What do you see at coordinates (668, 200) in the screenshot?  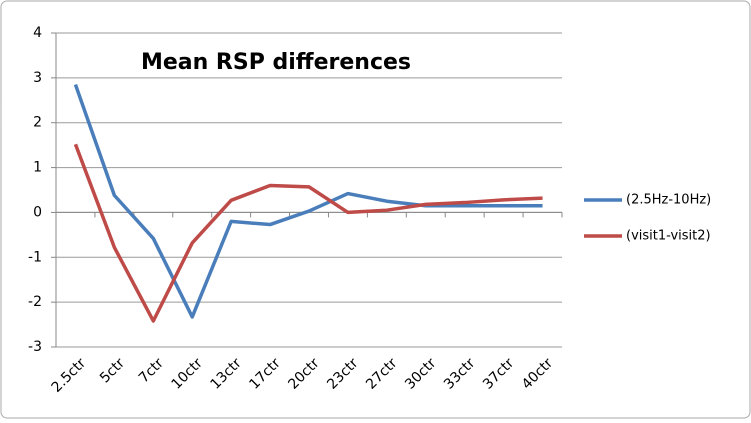 I see `legend-label: (2.5Hz-10Hz)` at bounding box center [668, 200].